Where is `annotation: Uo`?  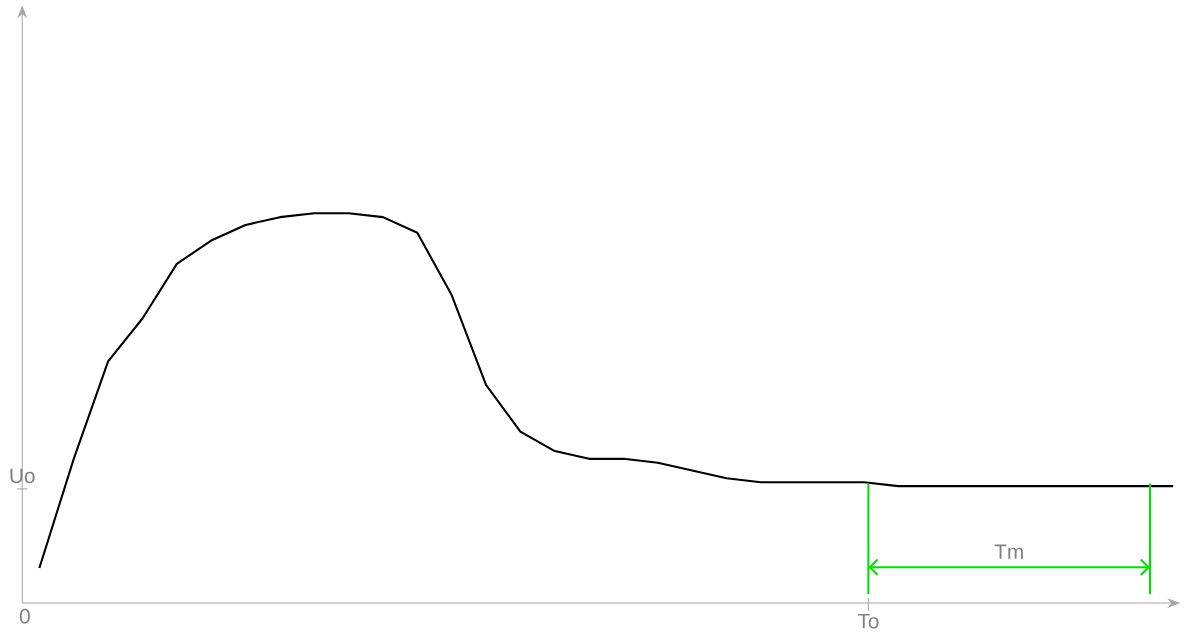
annotation: Uo is located at coordinates (22, 476).